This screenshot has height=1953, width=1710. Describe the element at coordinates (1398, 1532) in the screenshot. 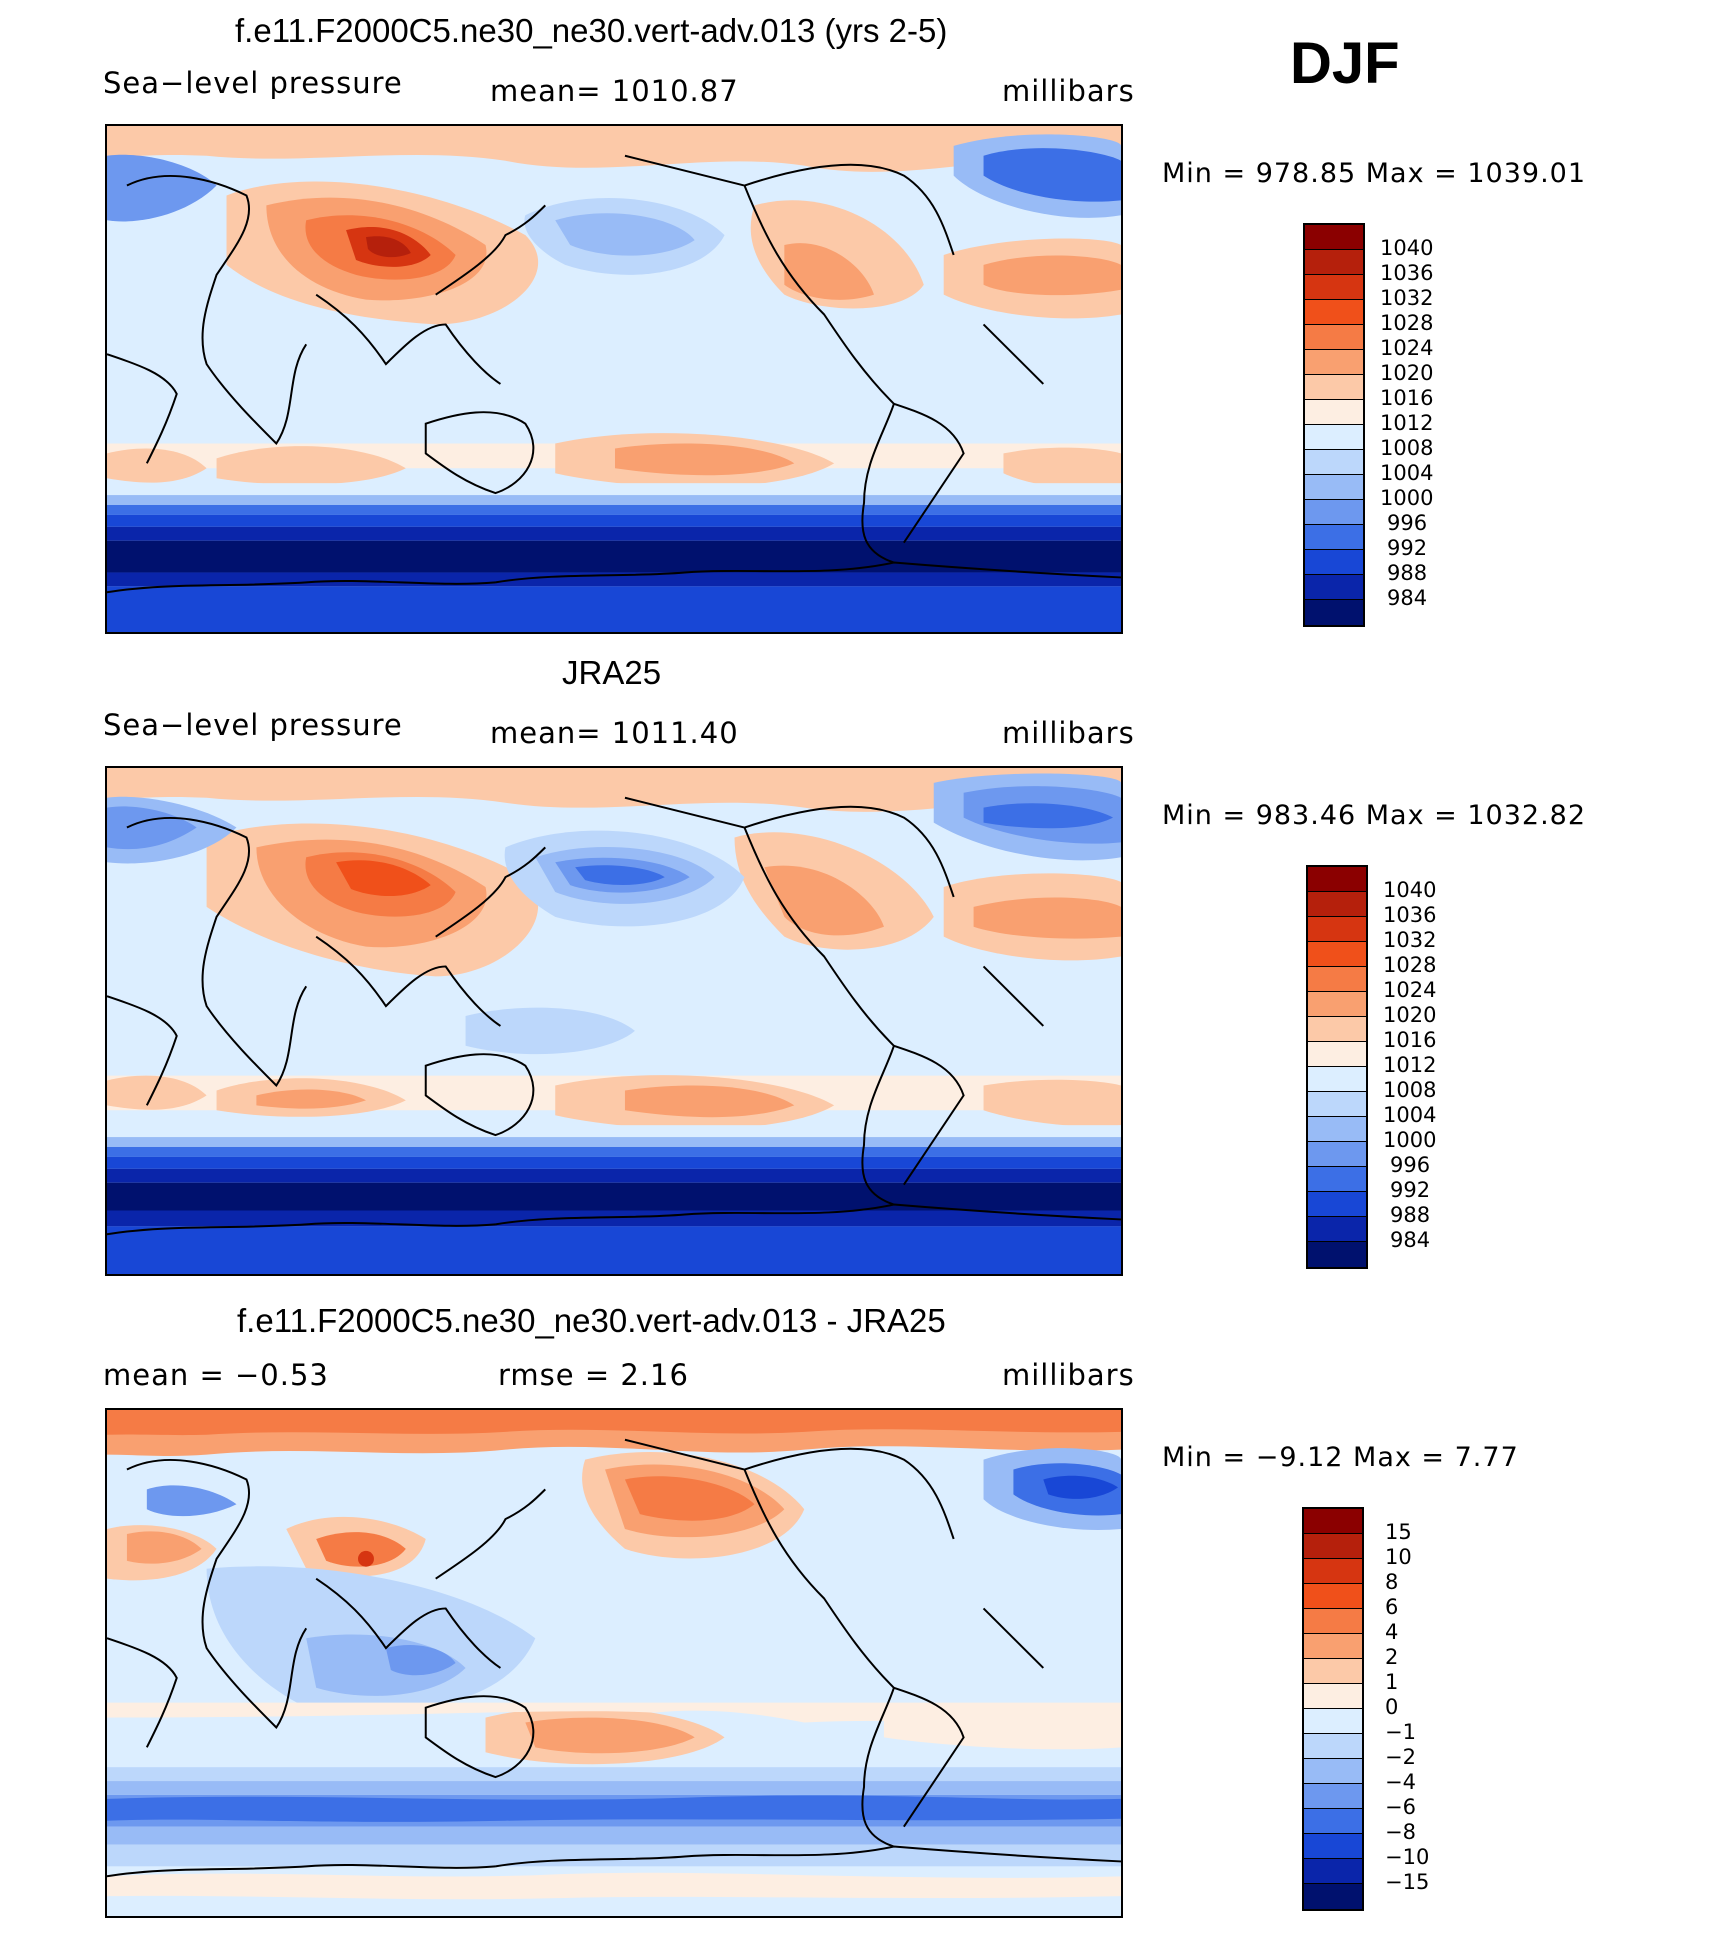

I see `colorbar-label: 15` at that location.